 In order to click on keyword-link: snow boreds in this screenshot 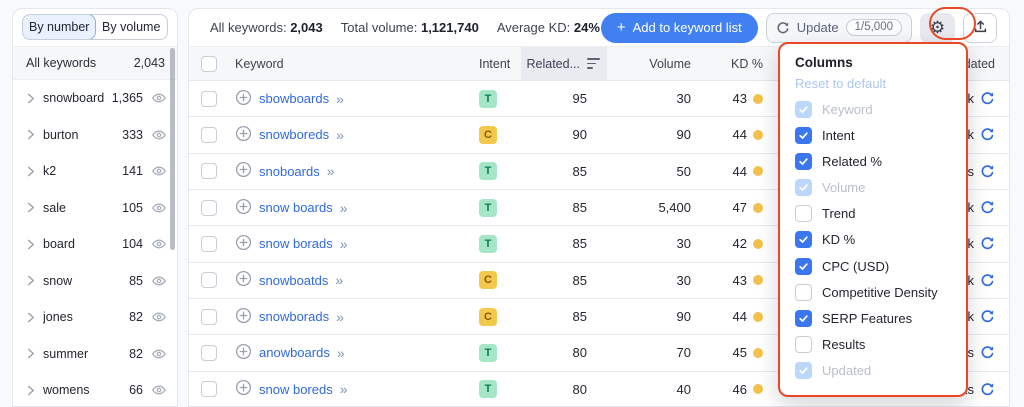, I will do `click(296, 389)`.